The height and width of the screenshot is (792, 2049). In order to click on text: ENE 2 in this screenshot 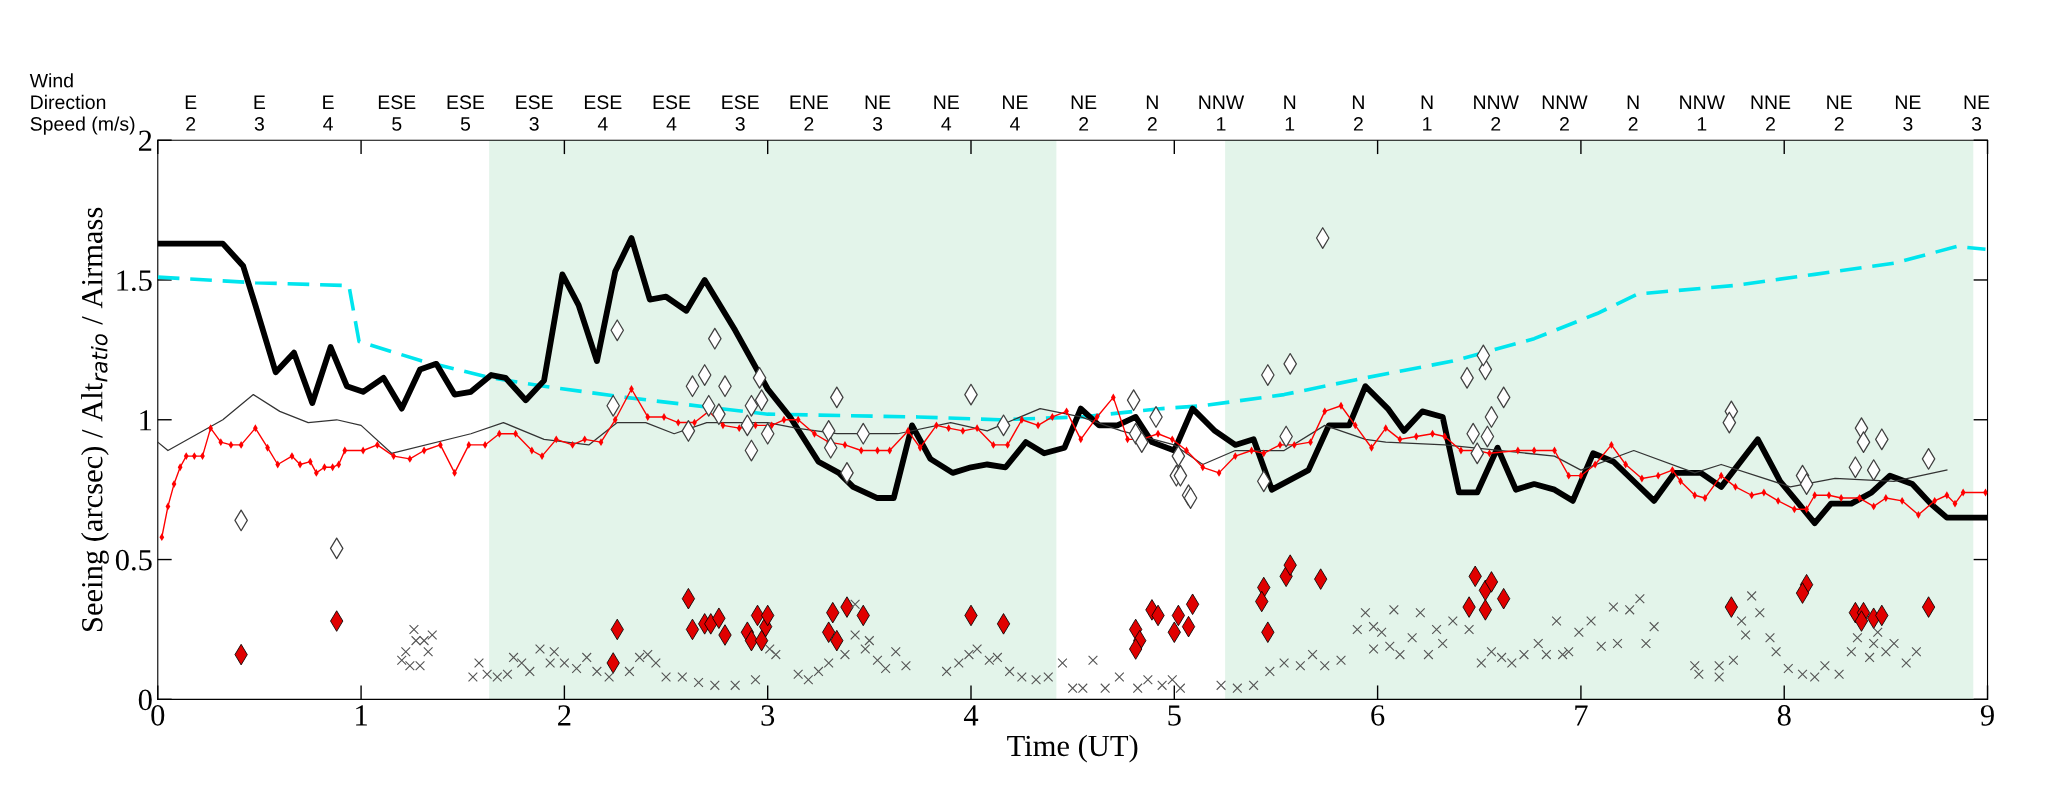, I will do `click(809, 113)`.